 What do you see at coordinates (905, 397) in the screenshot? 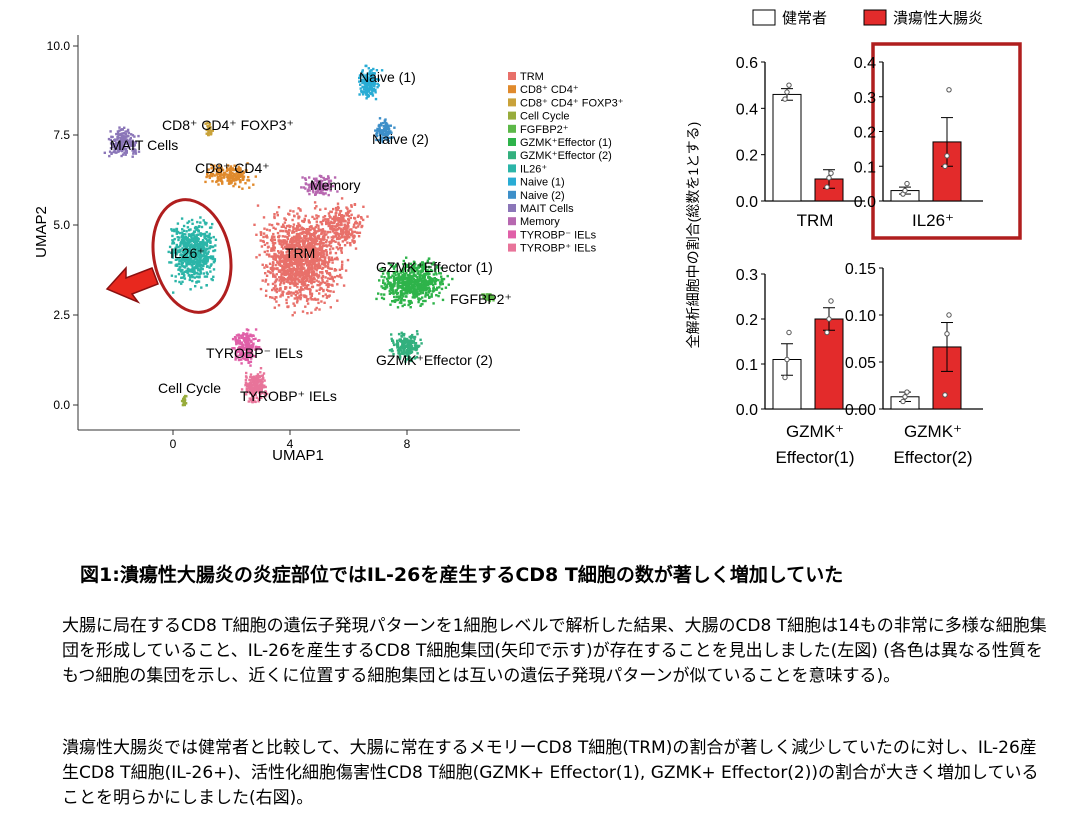
I see `data-point` at bounding box center [905, 397].